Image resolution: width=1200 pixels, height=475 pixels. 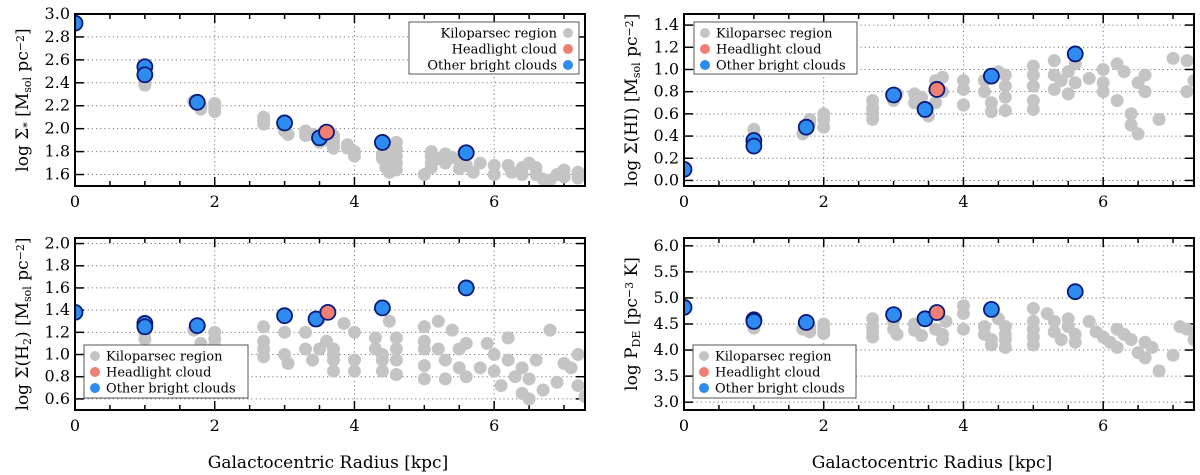 I want to click on x-tick-label: 6, so click(x=1103, y=201).